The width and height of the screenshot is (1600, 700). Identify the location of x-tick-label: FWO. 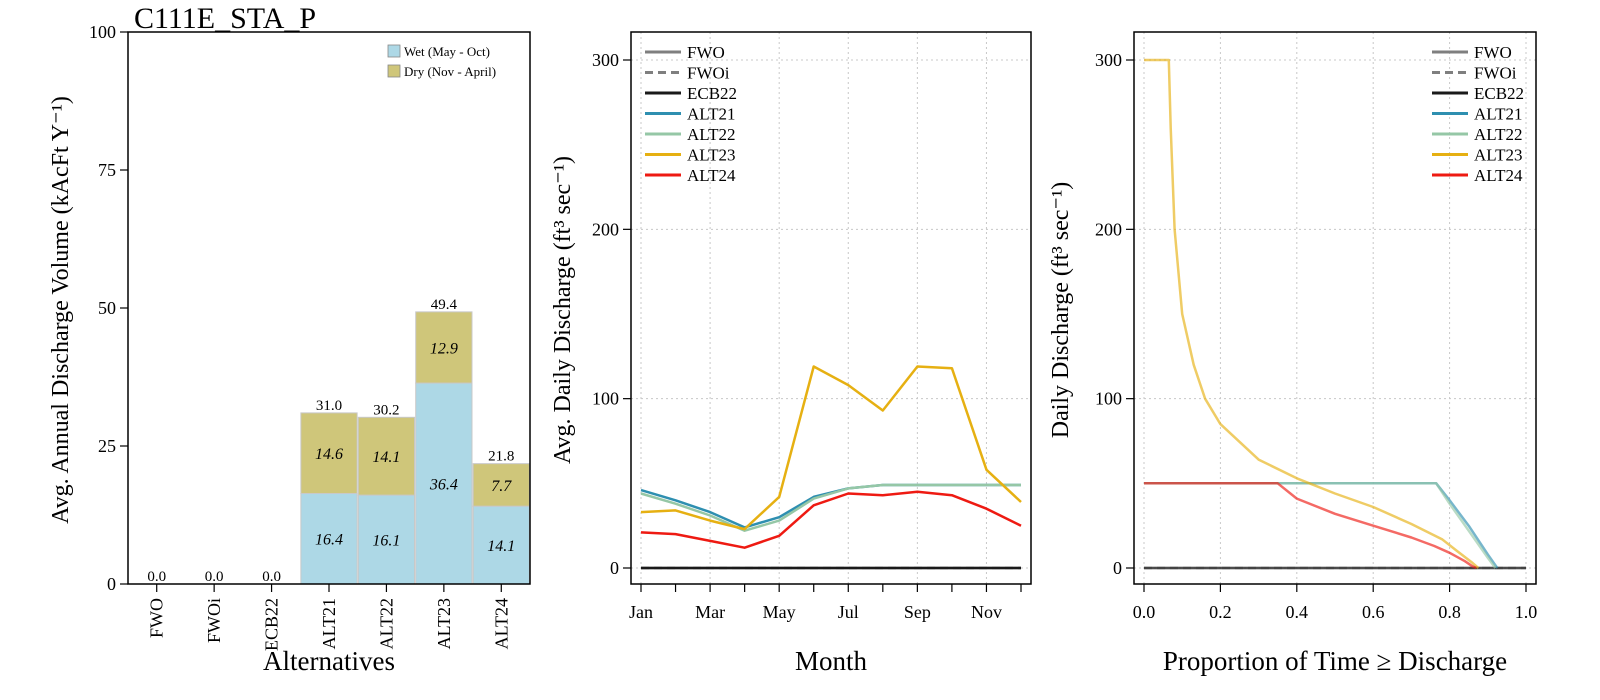
(157, 618).